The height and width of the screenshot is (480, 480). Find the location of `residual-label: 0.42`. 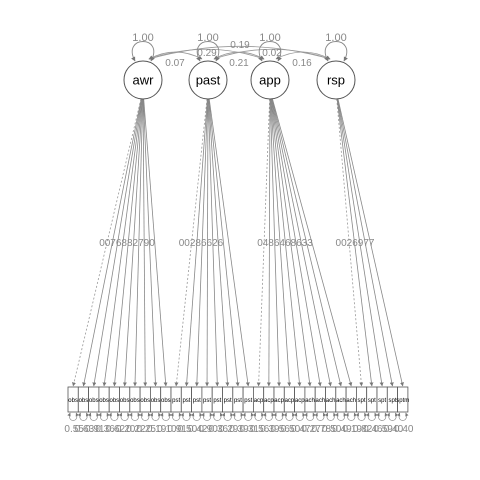

residual-label: 0.42 is located at coordinates (198, 429).